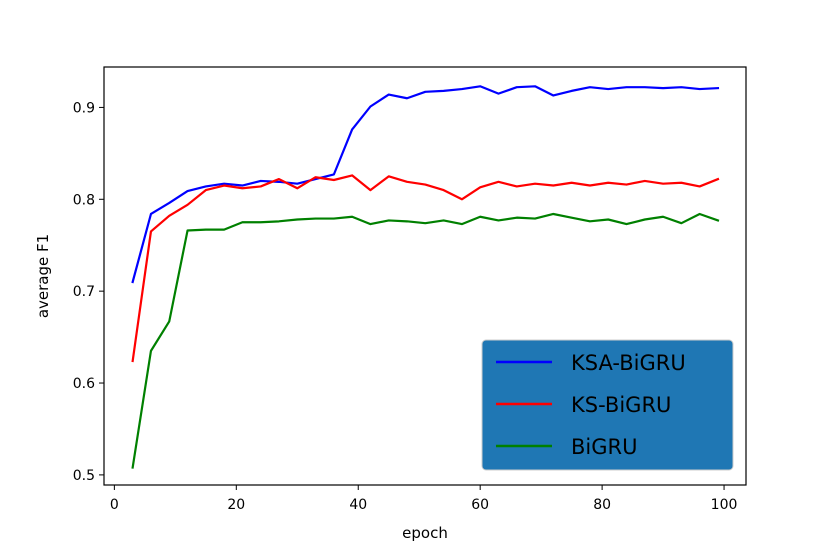  What do you see at coordinates (84, 108) in the screenshot?
I see `y-tick-label: 0.9` at bounding box center [84, 108].